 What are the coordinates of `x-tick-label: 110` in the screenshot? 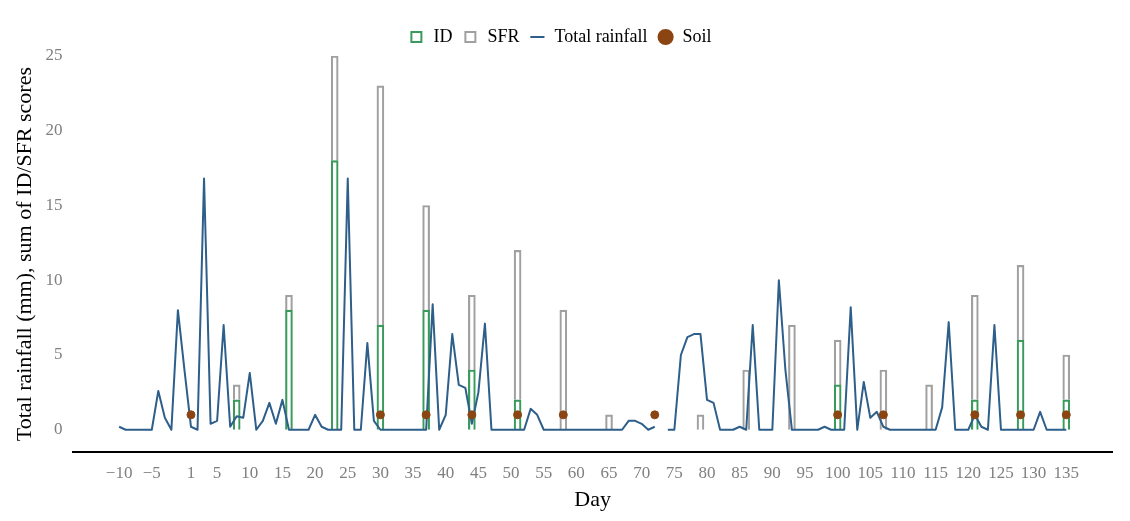 It's located at (903, 472).